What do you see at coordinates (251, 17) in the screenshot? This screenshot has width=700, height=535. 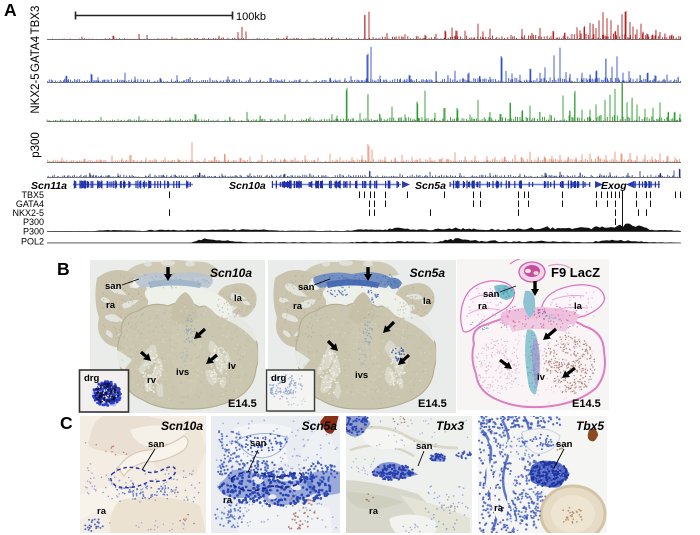 I see `svg-text: 100kb` at bounding box center [251, 17].